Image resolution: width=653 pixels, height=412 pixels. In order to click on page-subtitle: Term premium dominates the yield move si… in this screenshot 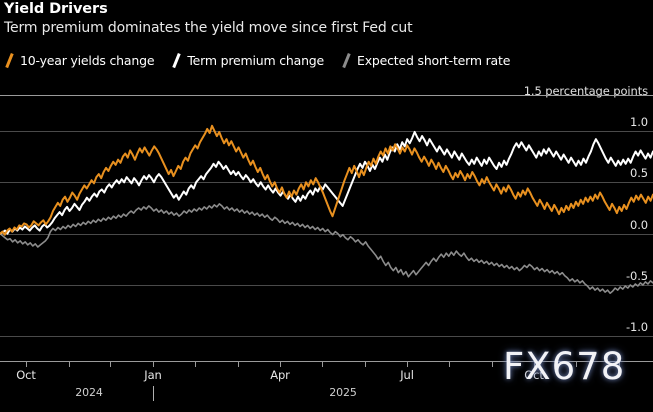, I will do `click(208, 28)`.